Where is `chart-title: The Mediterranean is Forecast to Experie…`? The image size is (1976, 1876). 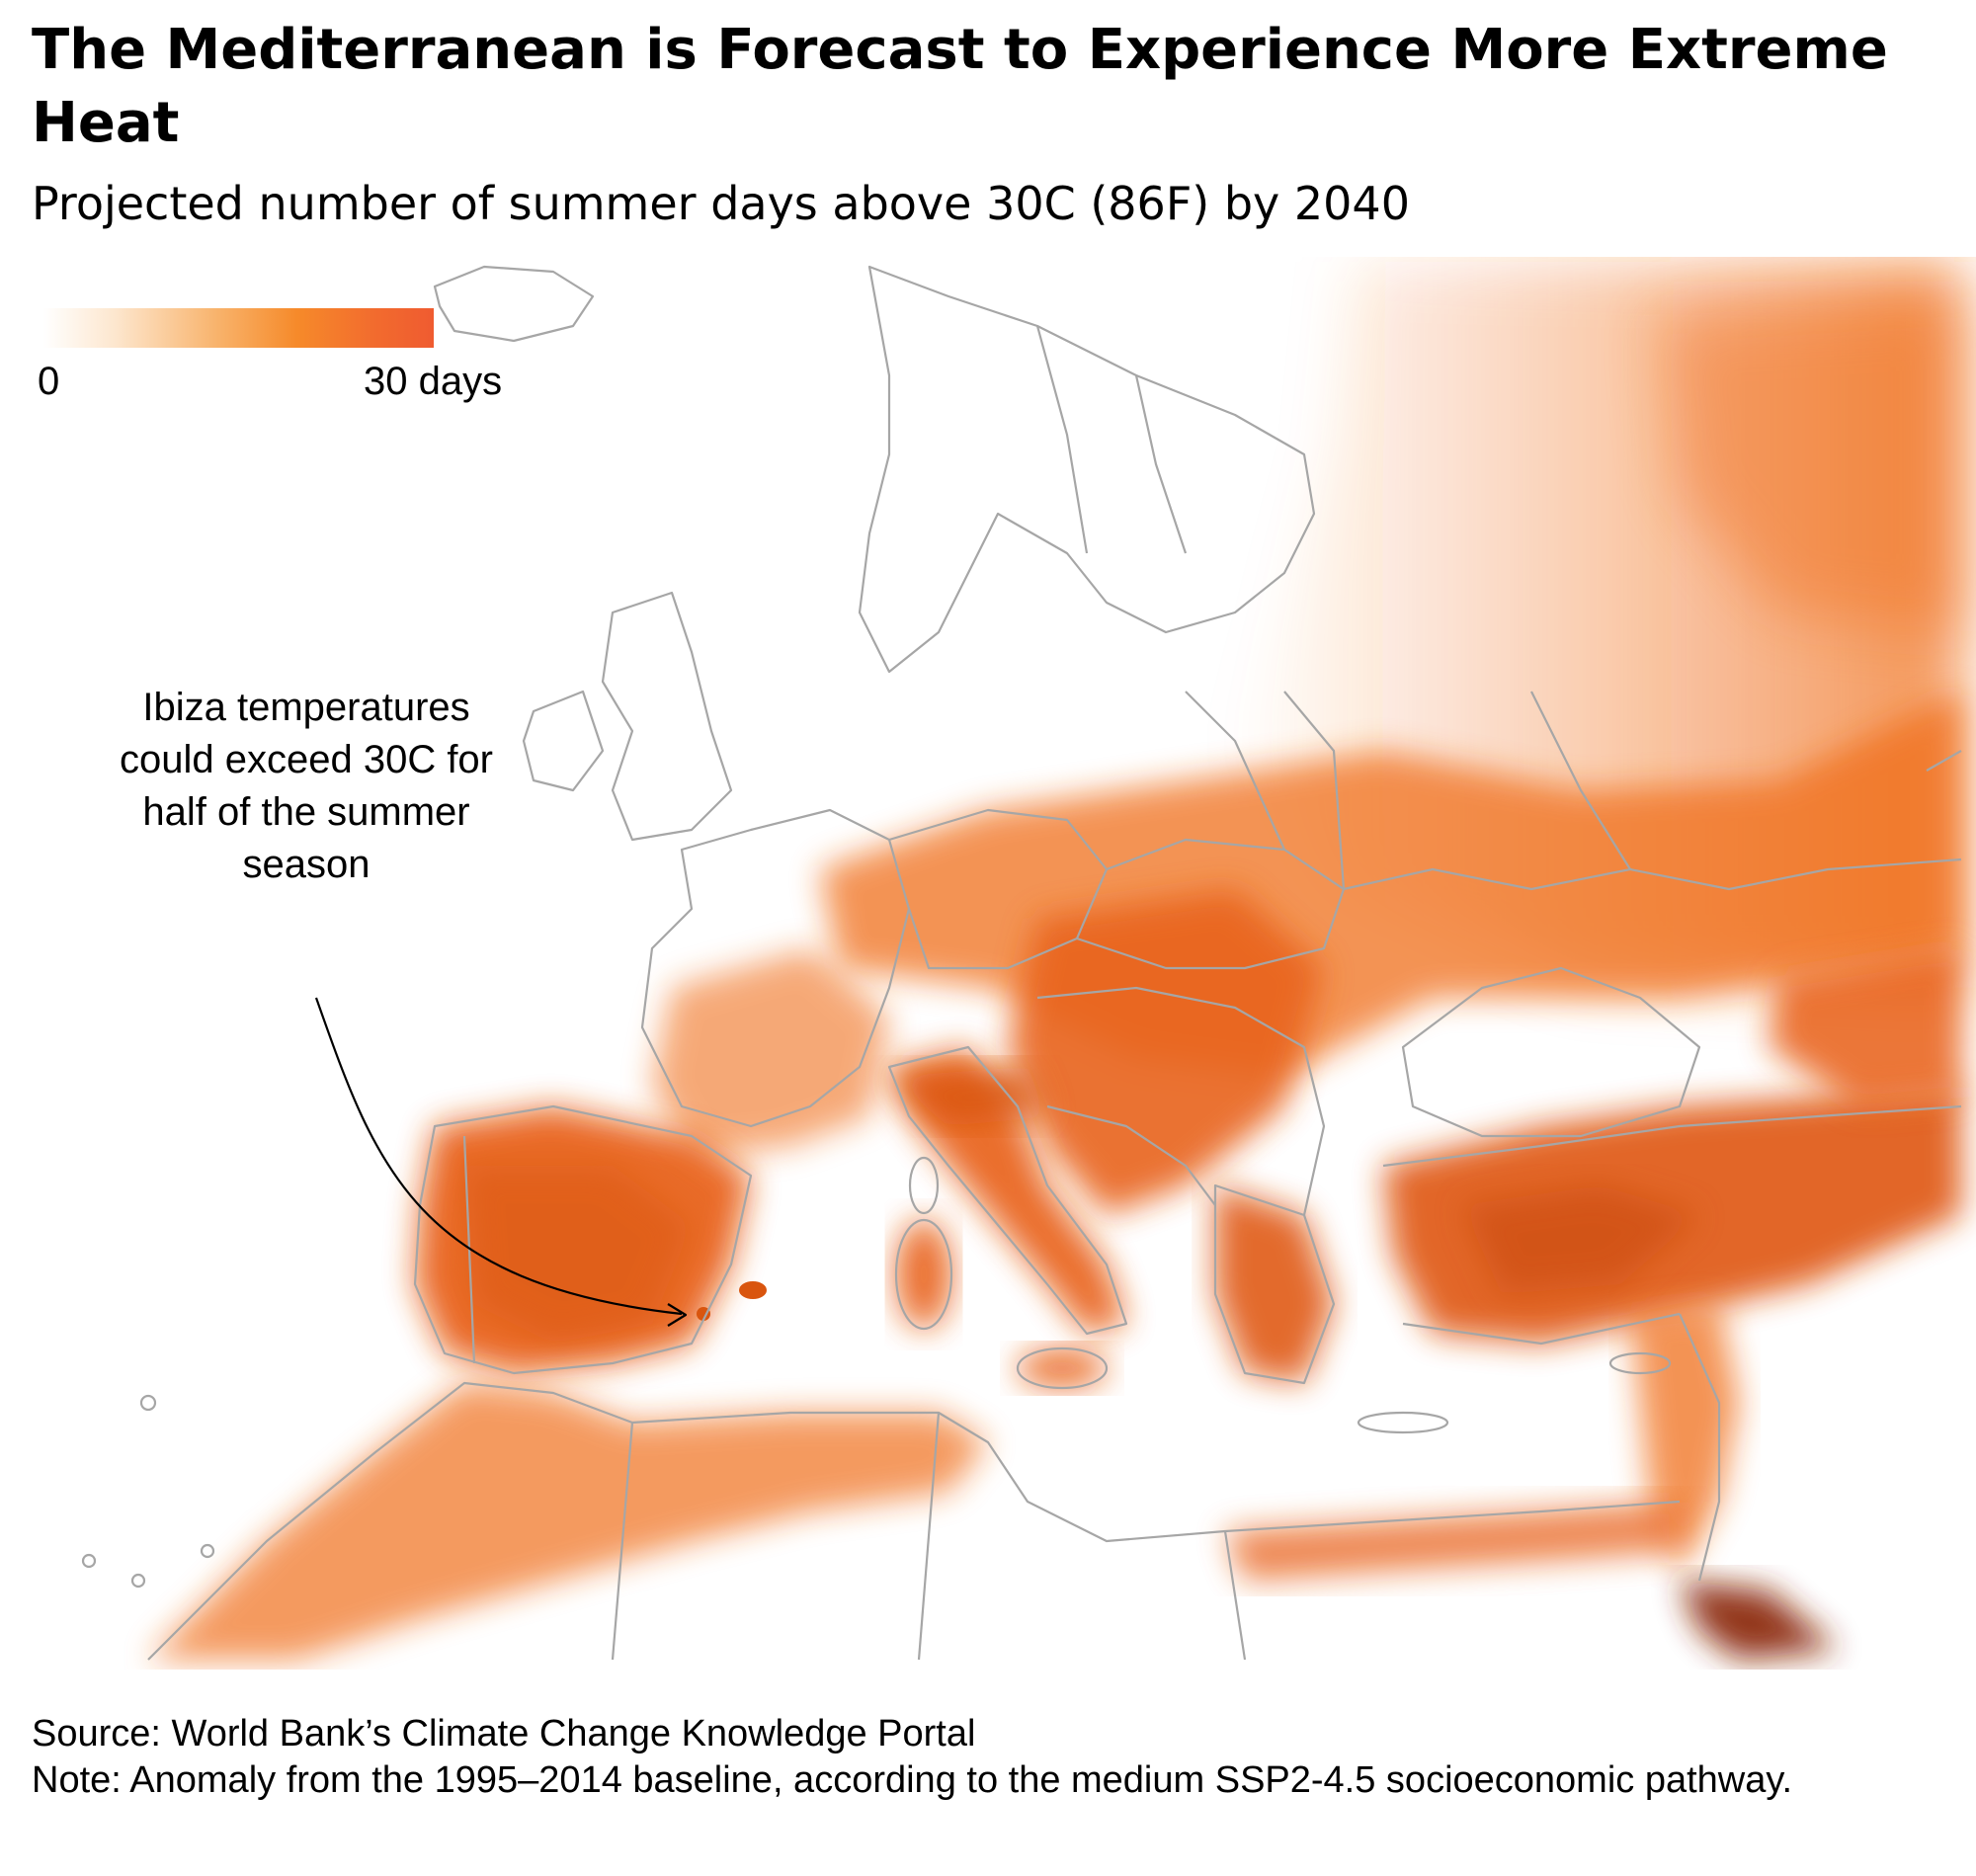
chart-title: The Mediterranean is Forecast to Experie… is located at coordinates (960, 86).